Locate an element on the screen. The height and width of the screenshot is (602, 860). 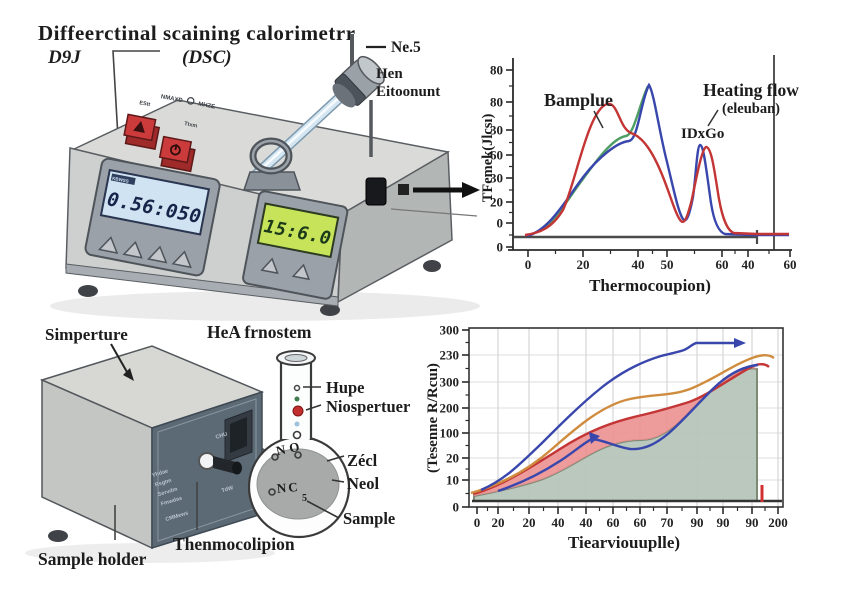
instrument-base-strip is located at coordinates (202, 285).